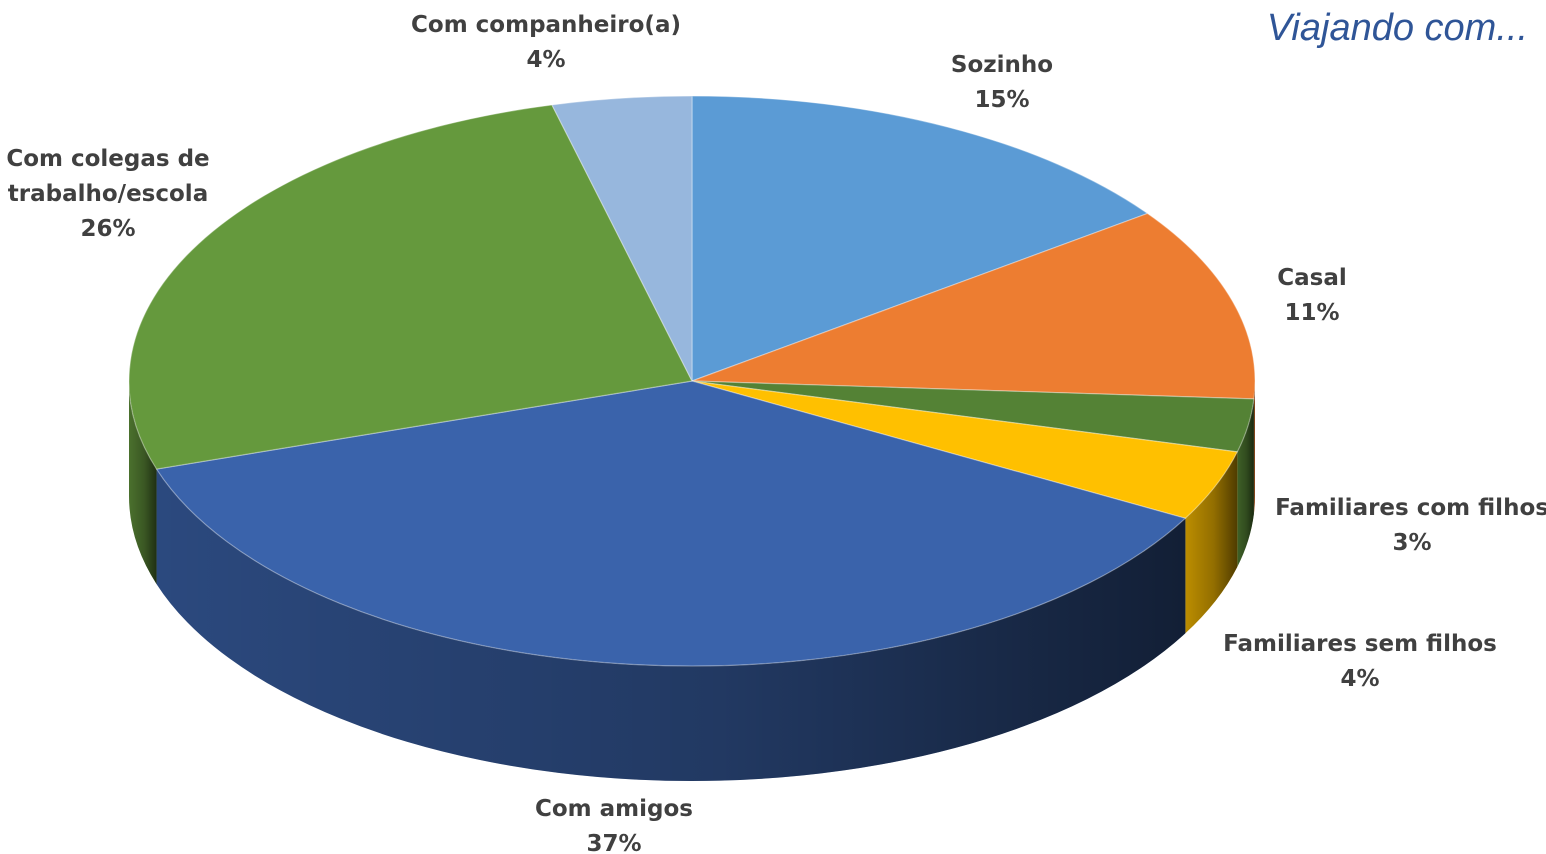 This screenshot has height=854, width=1546. Describe the element at coordinates (1254, 447) in the screenshot. I see `pie-side-shade-casal` at that location.